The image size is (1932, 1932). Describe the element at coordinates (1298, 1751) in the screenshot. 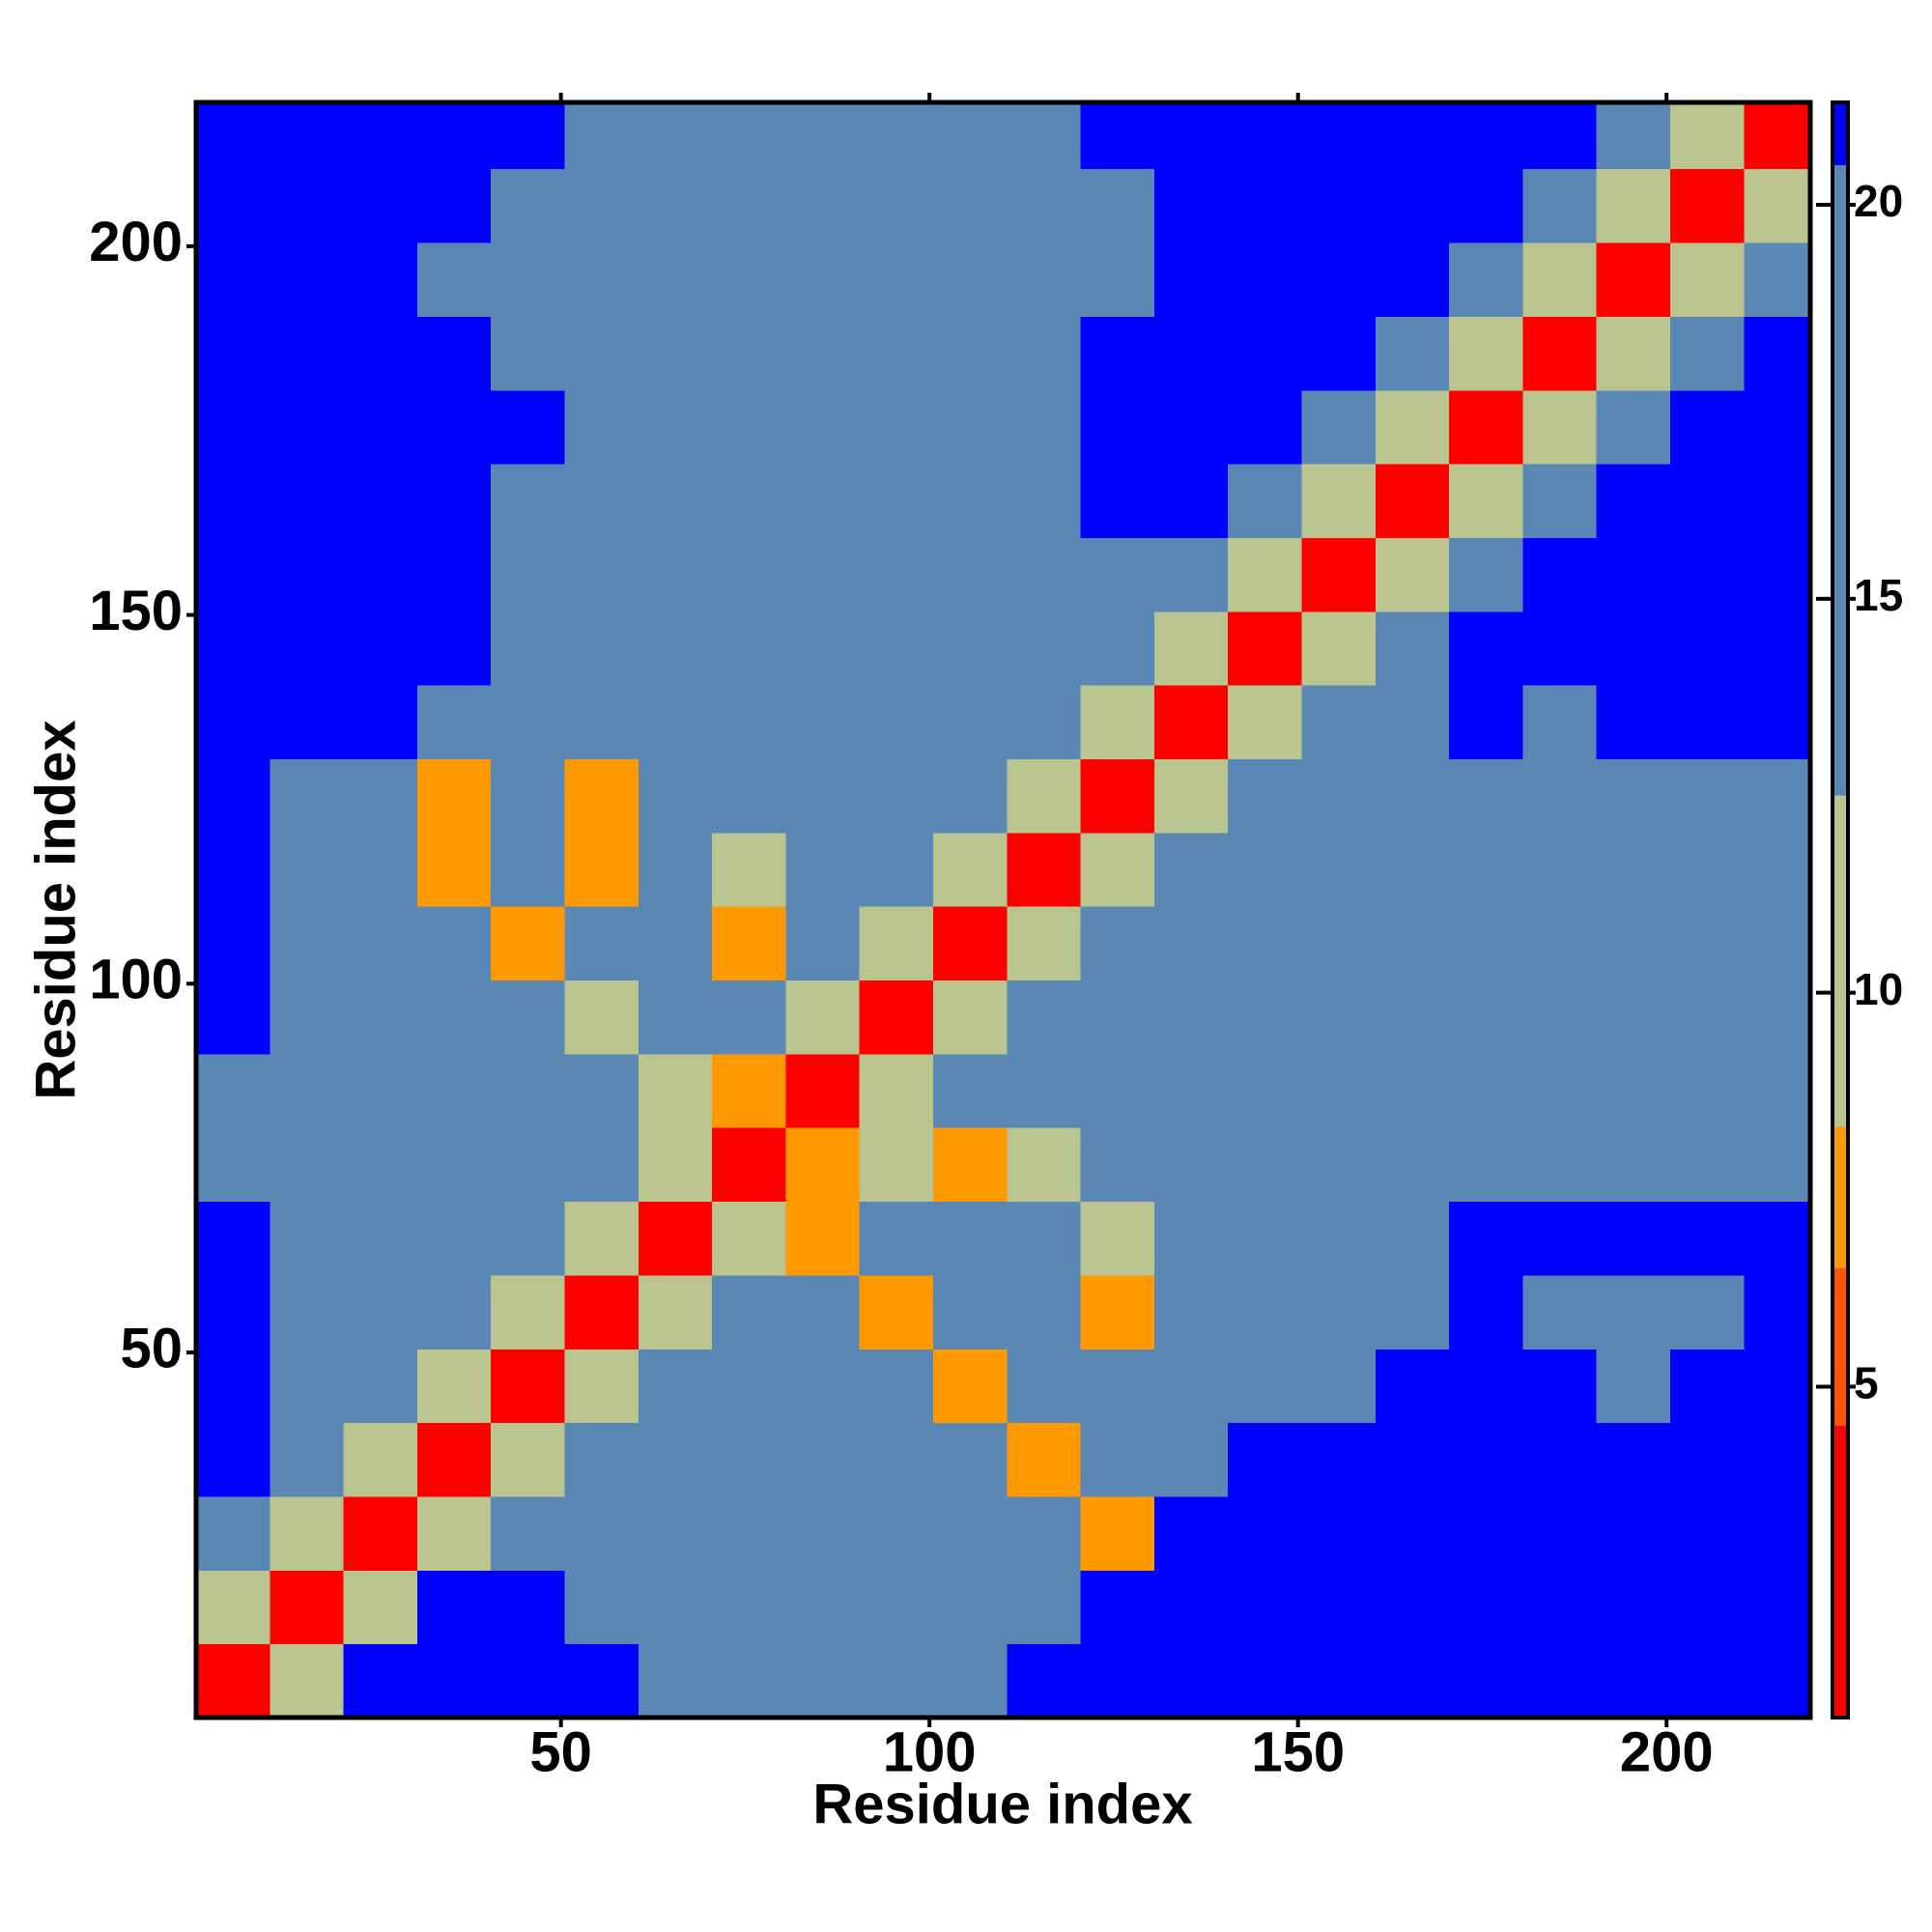

I see `x-tick-label: 150` at that location.